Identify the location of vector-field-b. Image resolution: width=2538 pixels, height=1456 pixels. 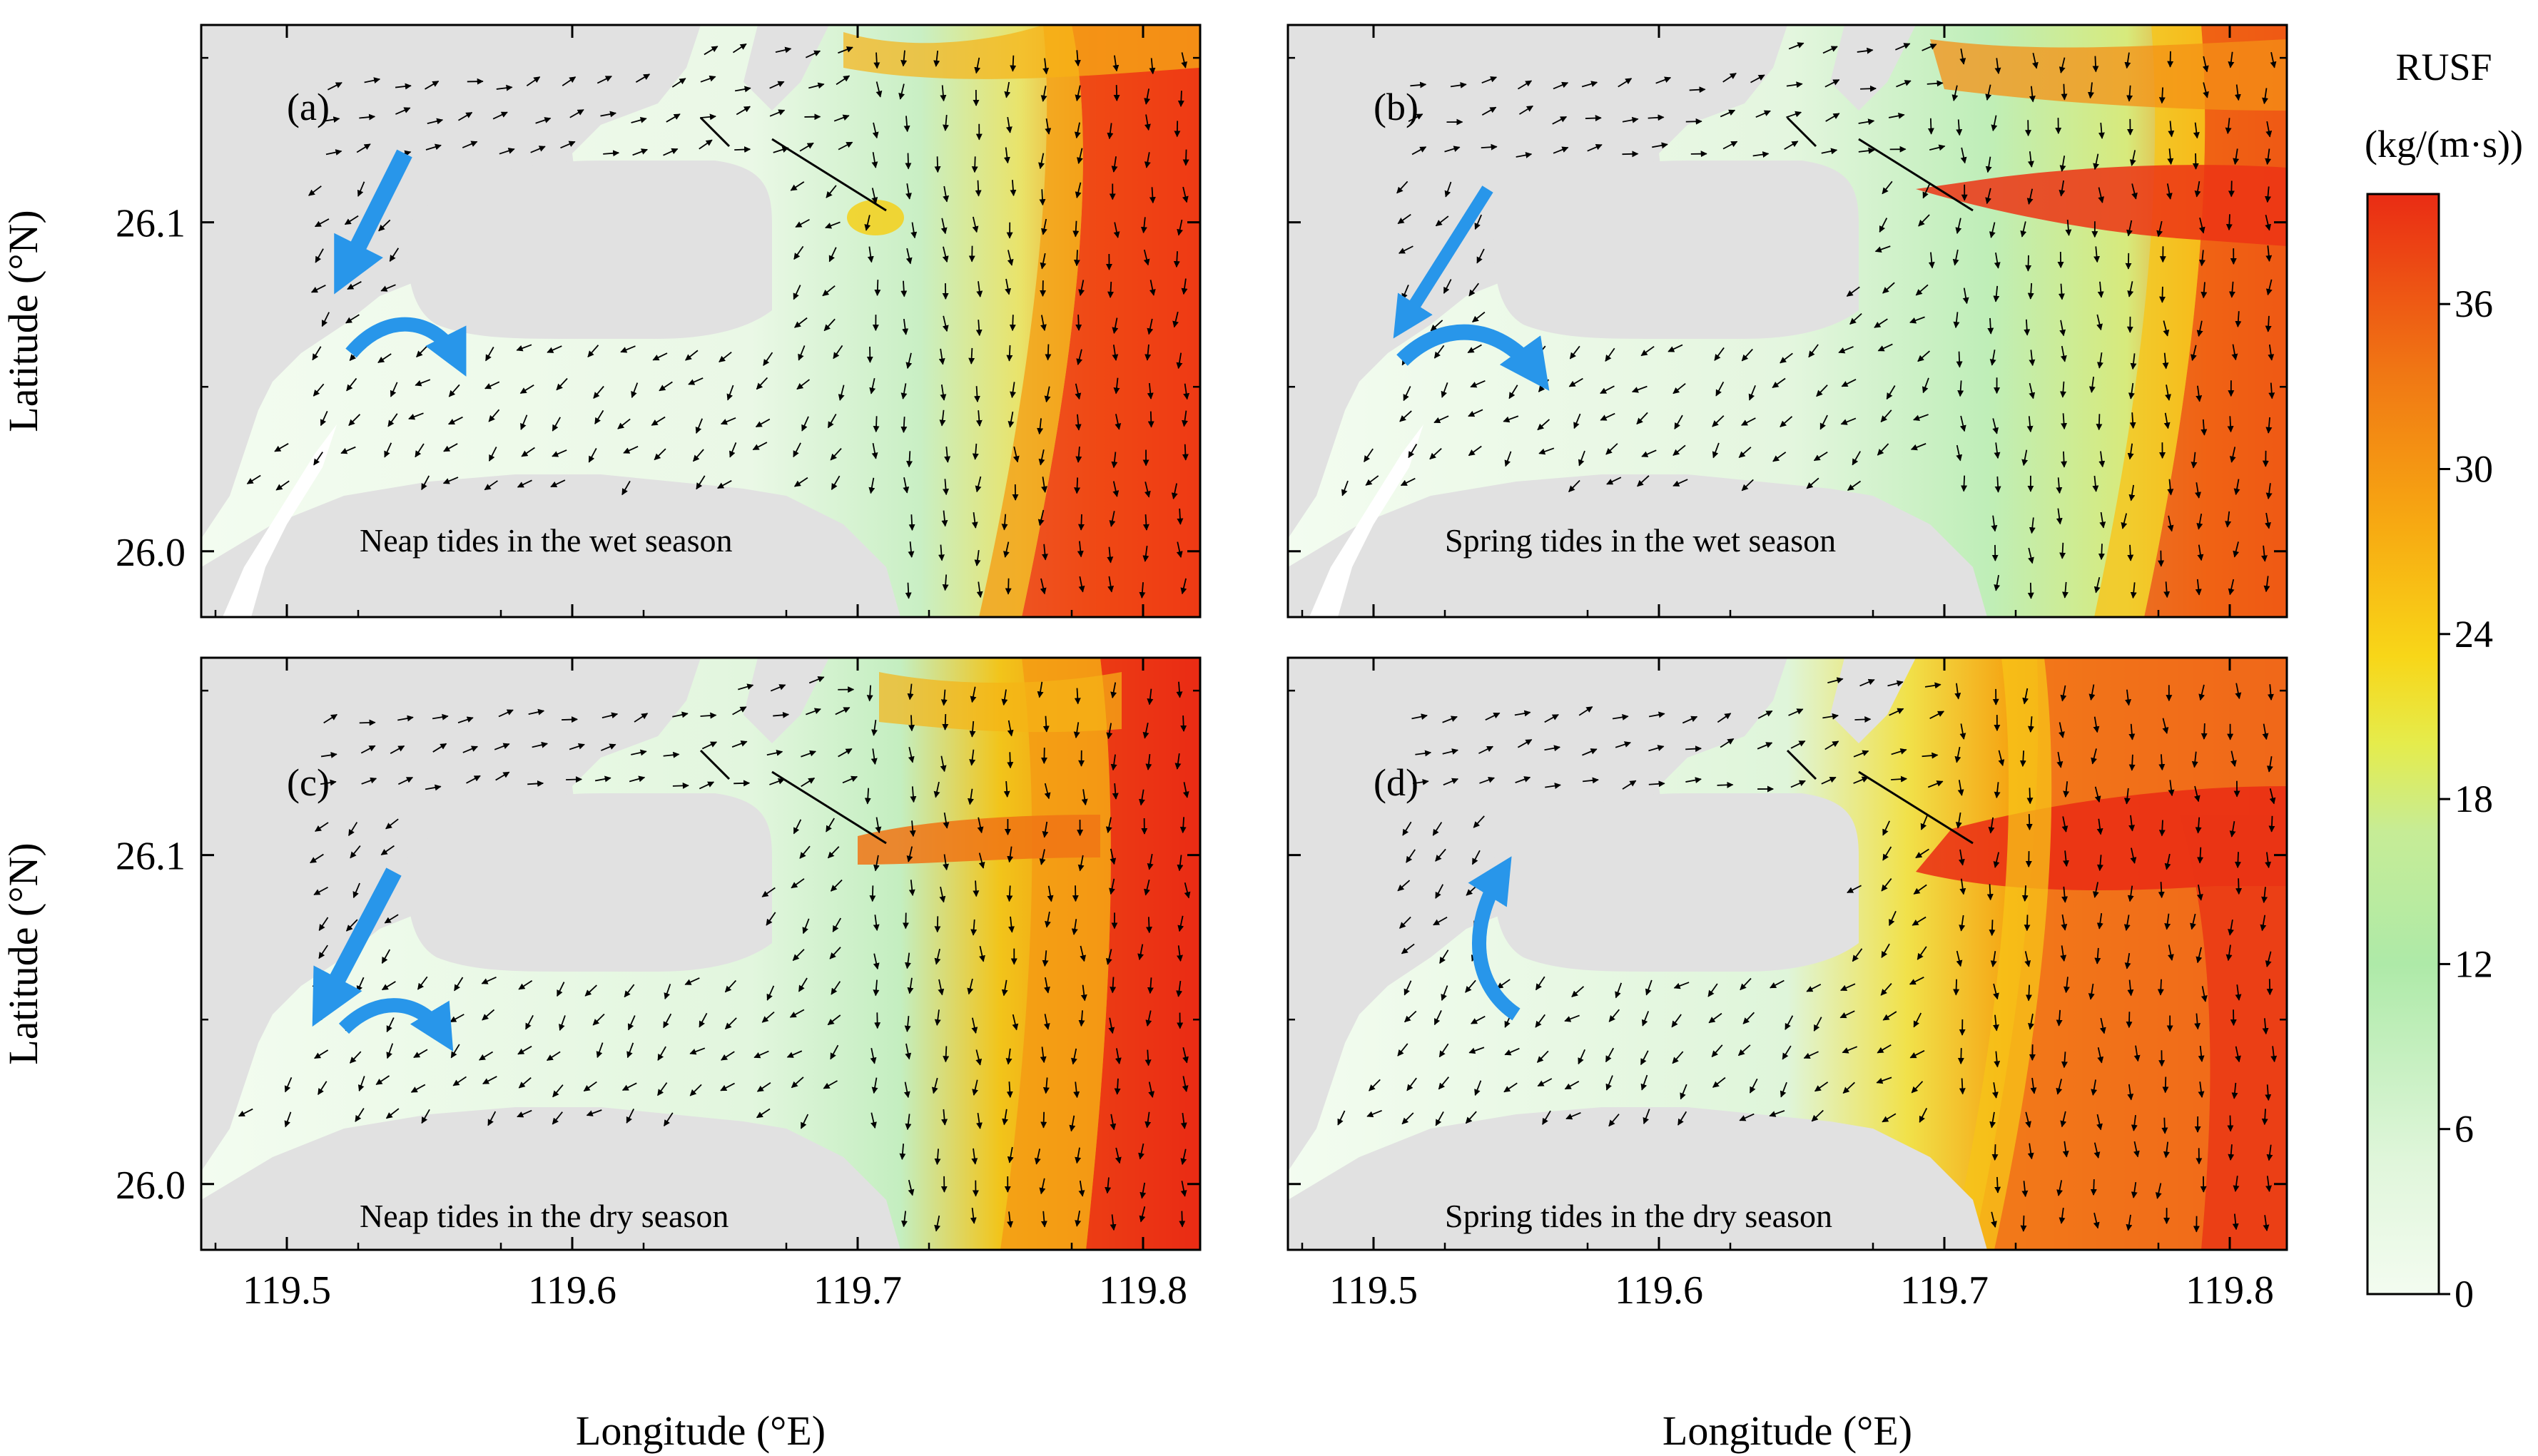
(1809, 320).